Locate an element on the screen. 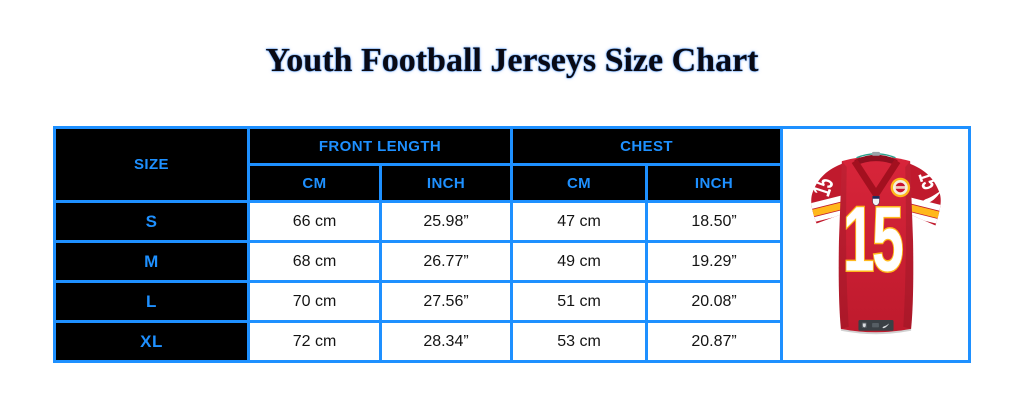 This screenshot has width=1024, height=418. table-row-xl: XL 72 cm 28.34” 53 cm 20.87” is located at coordinates (511, 341).